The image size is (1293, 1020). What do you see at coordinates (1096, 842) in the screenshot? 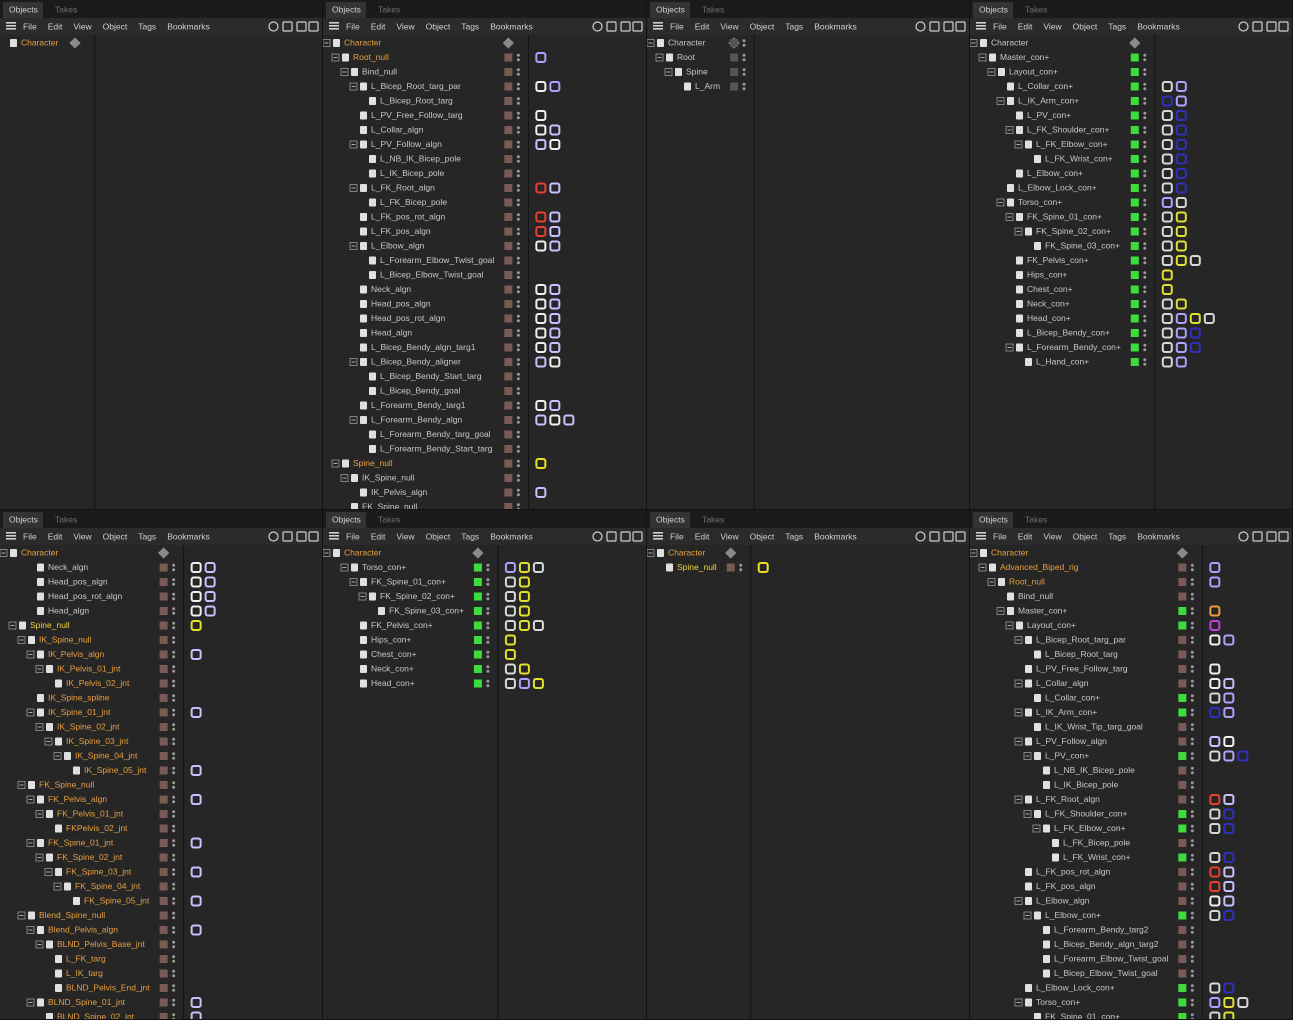
I see `object-name: L_FK_Bicep_pole` at bounding box center [1096, 842].